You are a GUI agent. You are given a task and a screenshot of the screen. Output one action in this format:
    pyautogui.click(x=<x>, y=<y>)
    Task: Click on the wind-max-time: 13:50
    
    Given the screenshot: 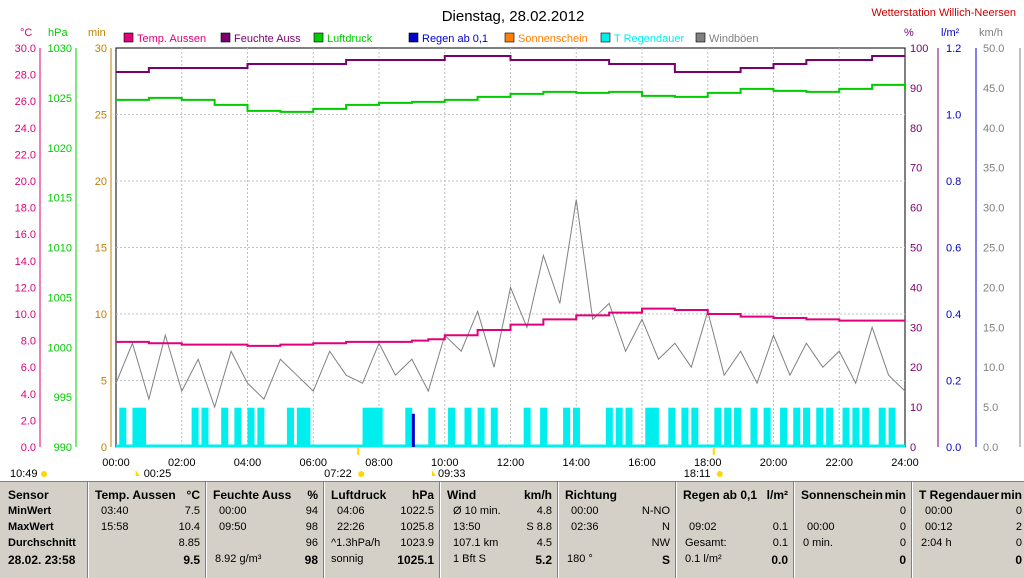 What is the action you would take?
    pyautogui.click(x=467, y=527)
    